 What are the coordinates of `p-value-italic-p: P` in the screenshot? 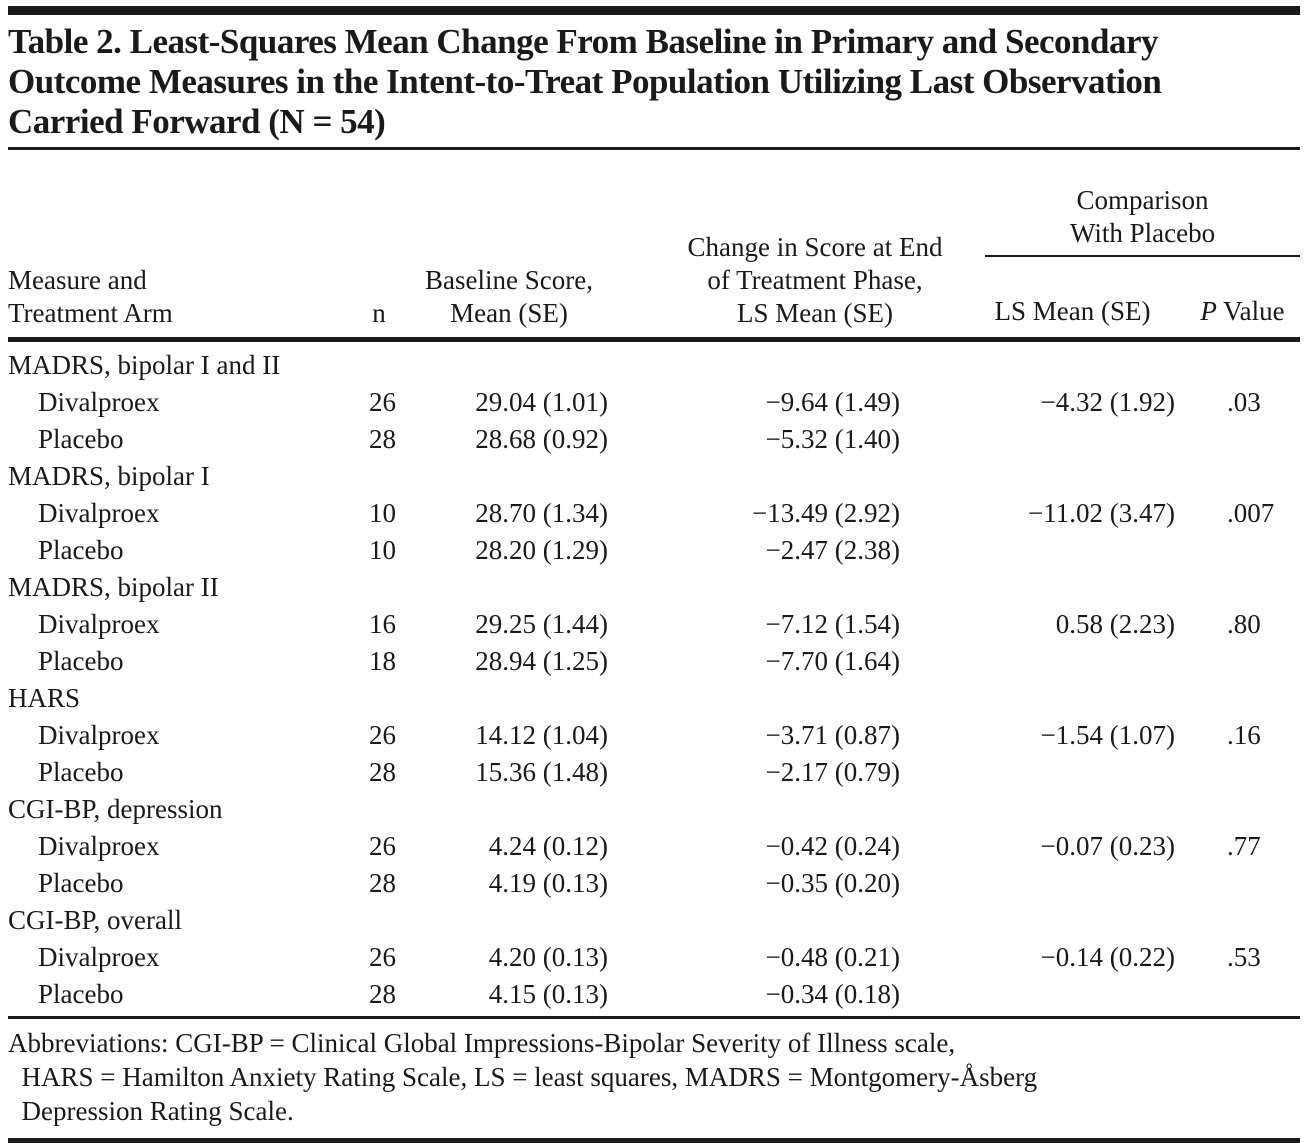 It's located at (1208, 311).